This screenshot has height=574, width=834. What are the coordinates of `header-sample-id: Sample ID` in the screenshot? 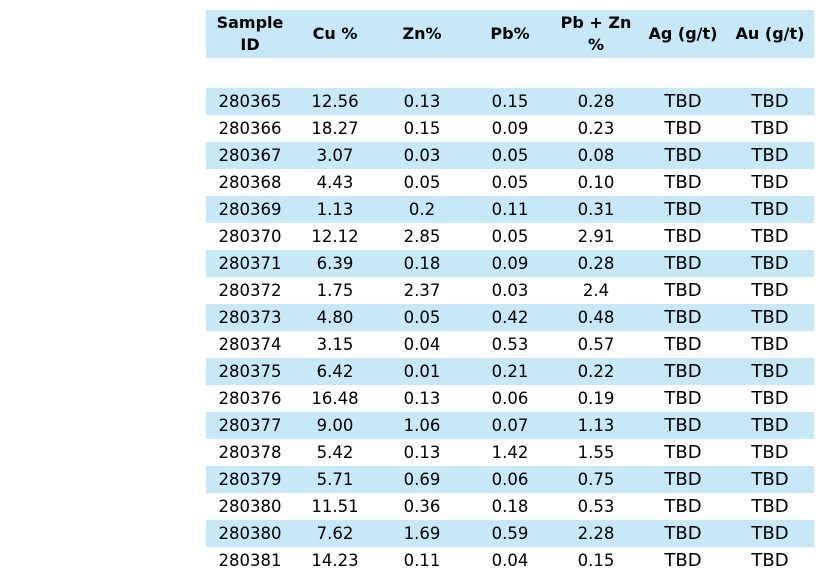 It's located at (250, 34).